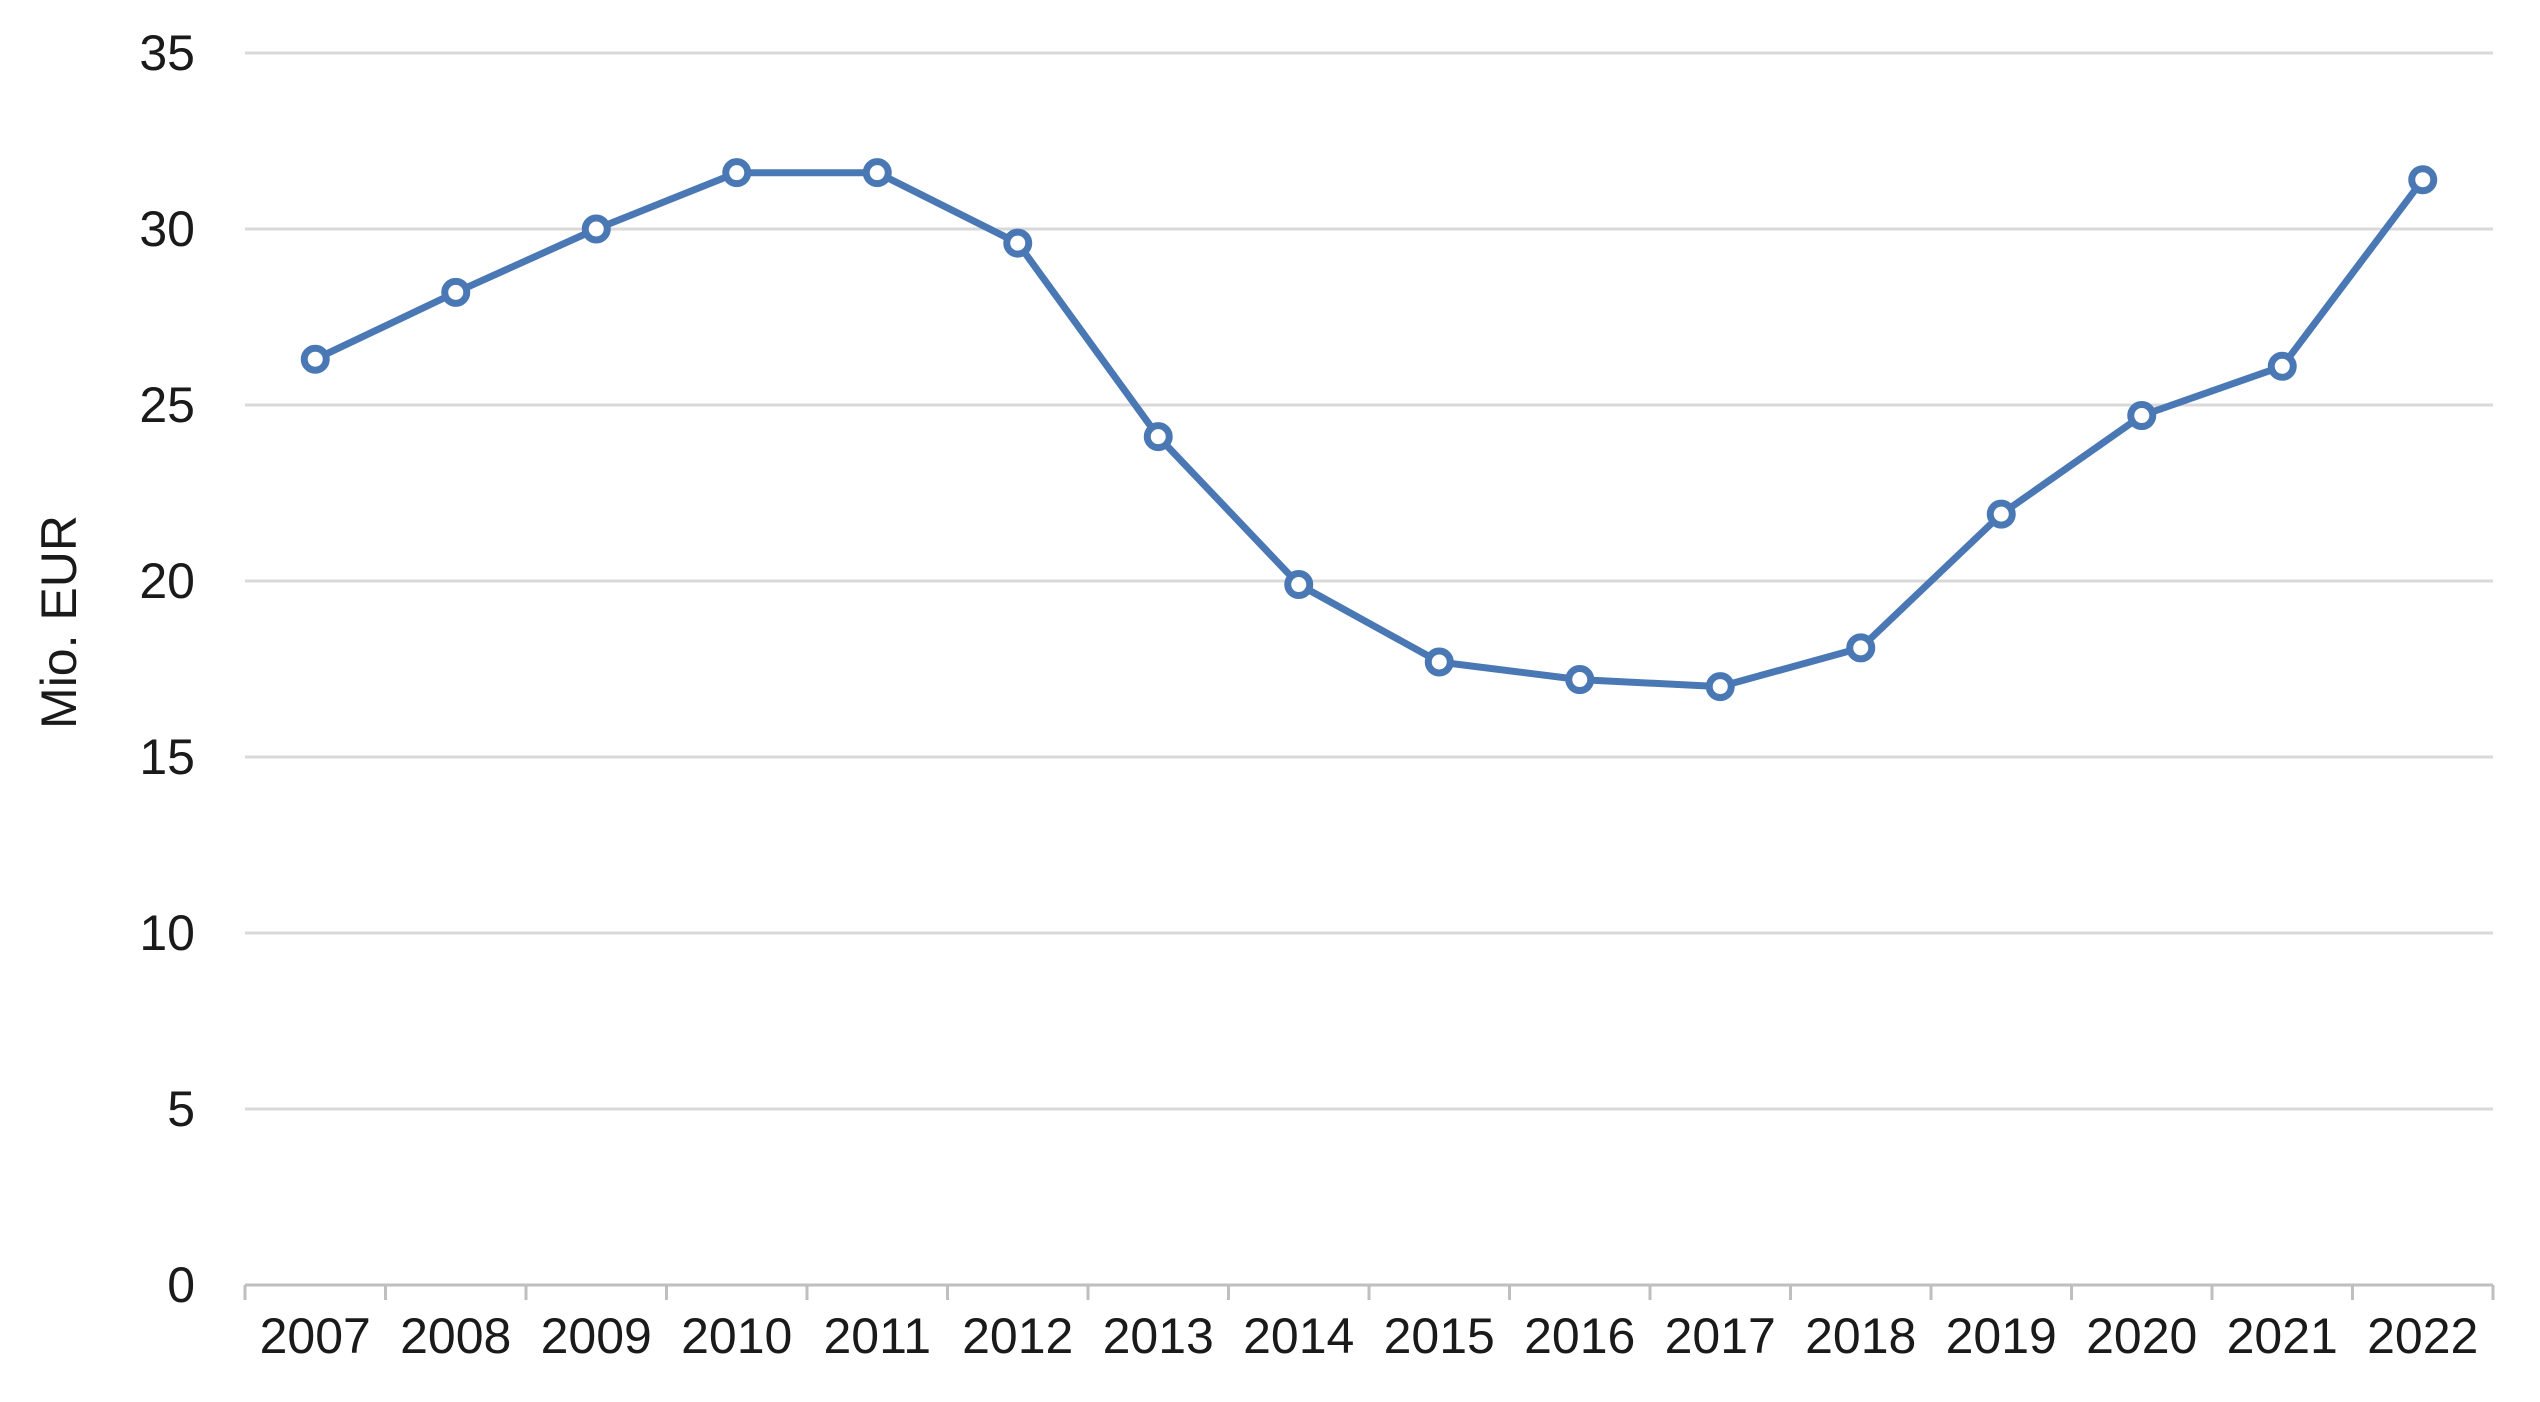  I want to click on x-tick-label: 2007, so click(315, 1336).